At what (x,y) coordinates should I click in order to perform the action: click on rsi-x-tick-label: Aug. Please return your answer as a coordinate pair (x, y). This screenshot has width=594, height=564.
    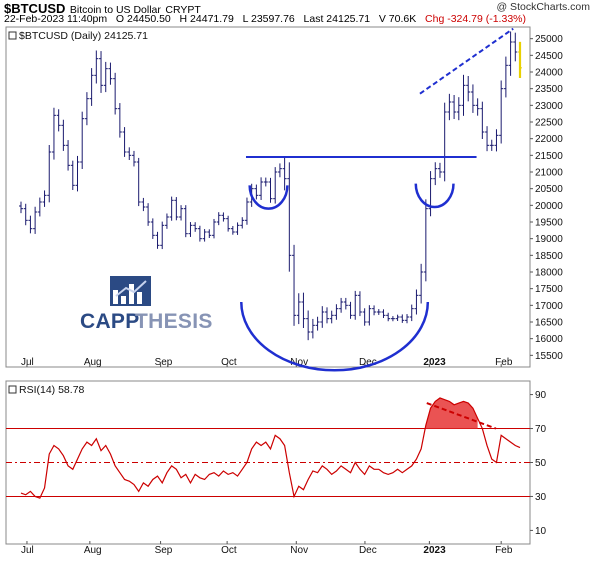
    Looking at the image, I should click on (93, 550).